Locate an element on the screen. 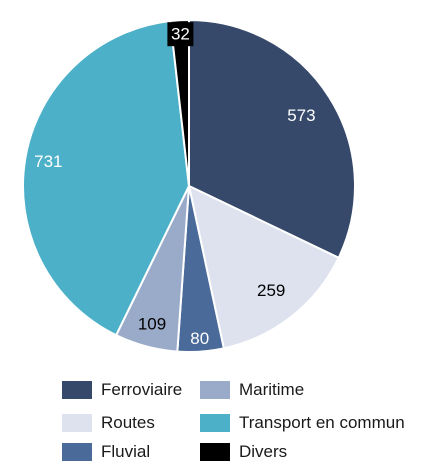 The height and width of the screenshot is (474, 434). pie-slice-routes is located at coordinates (264, 267).